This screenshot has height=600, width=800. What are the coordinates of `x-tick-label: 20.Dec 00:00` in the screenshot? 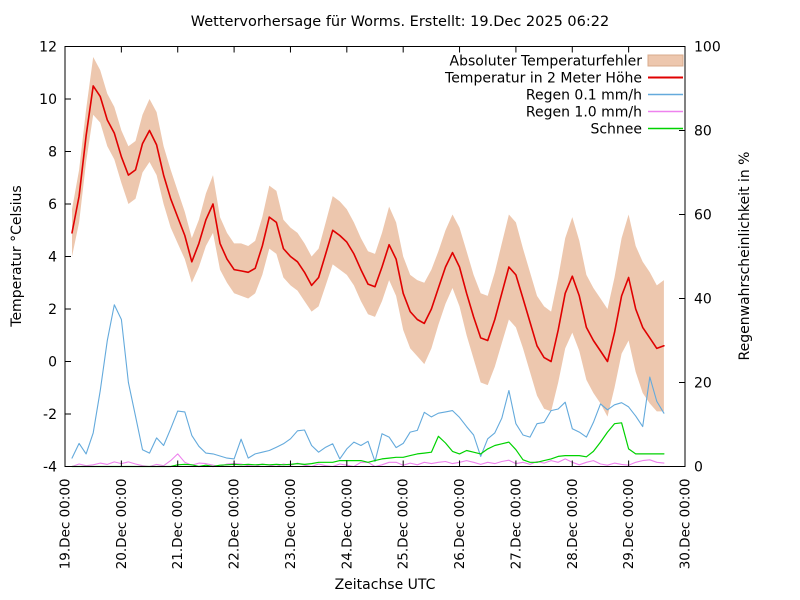 It's located at (122, 524).